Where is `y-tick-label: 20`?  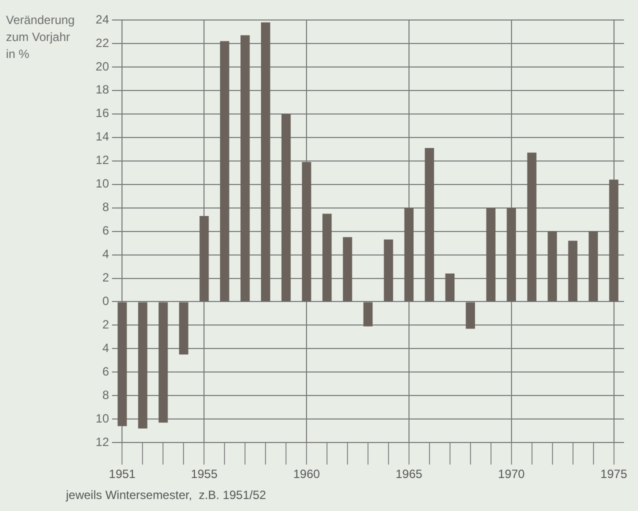 y-tick-label: 20 is located at coordinates (103, 66).